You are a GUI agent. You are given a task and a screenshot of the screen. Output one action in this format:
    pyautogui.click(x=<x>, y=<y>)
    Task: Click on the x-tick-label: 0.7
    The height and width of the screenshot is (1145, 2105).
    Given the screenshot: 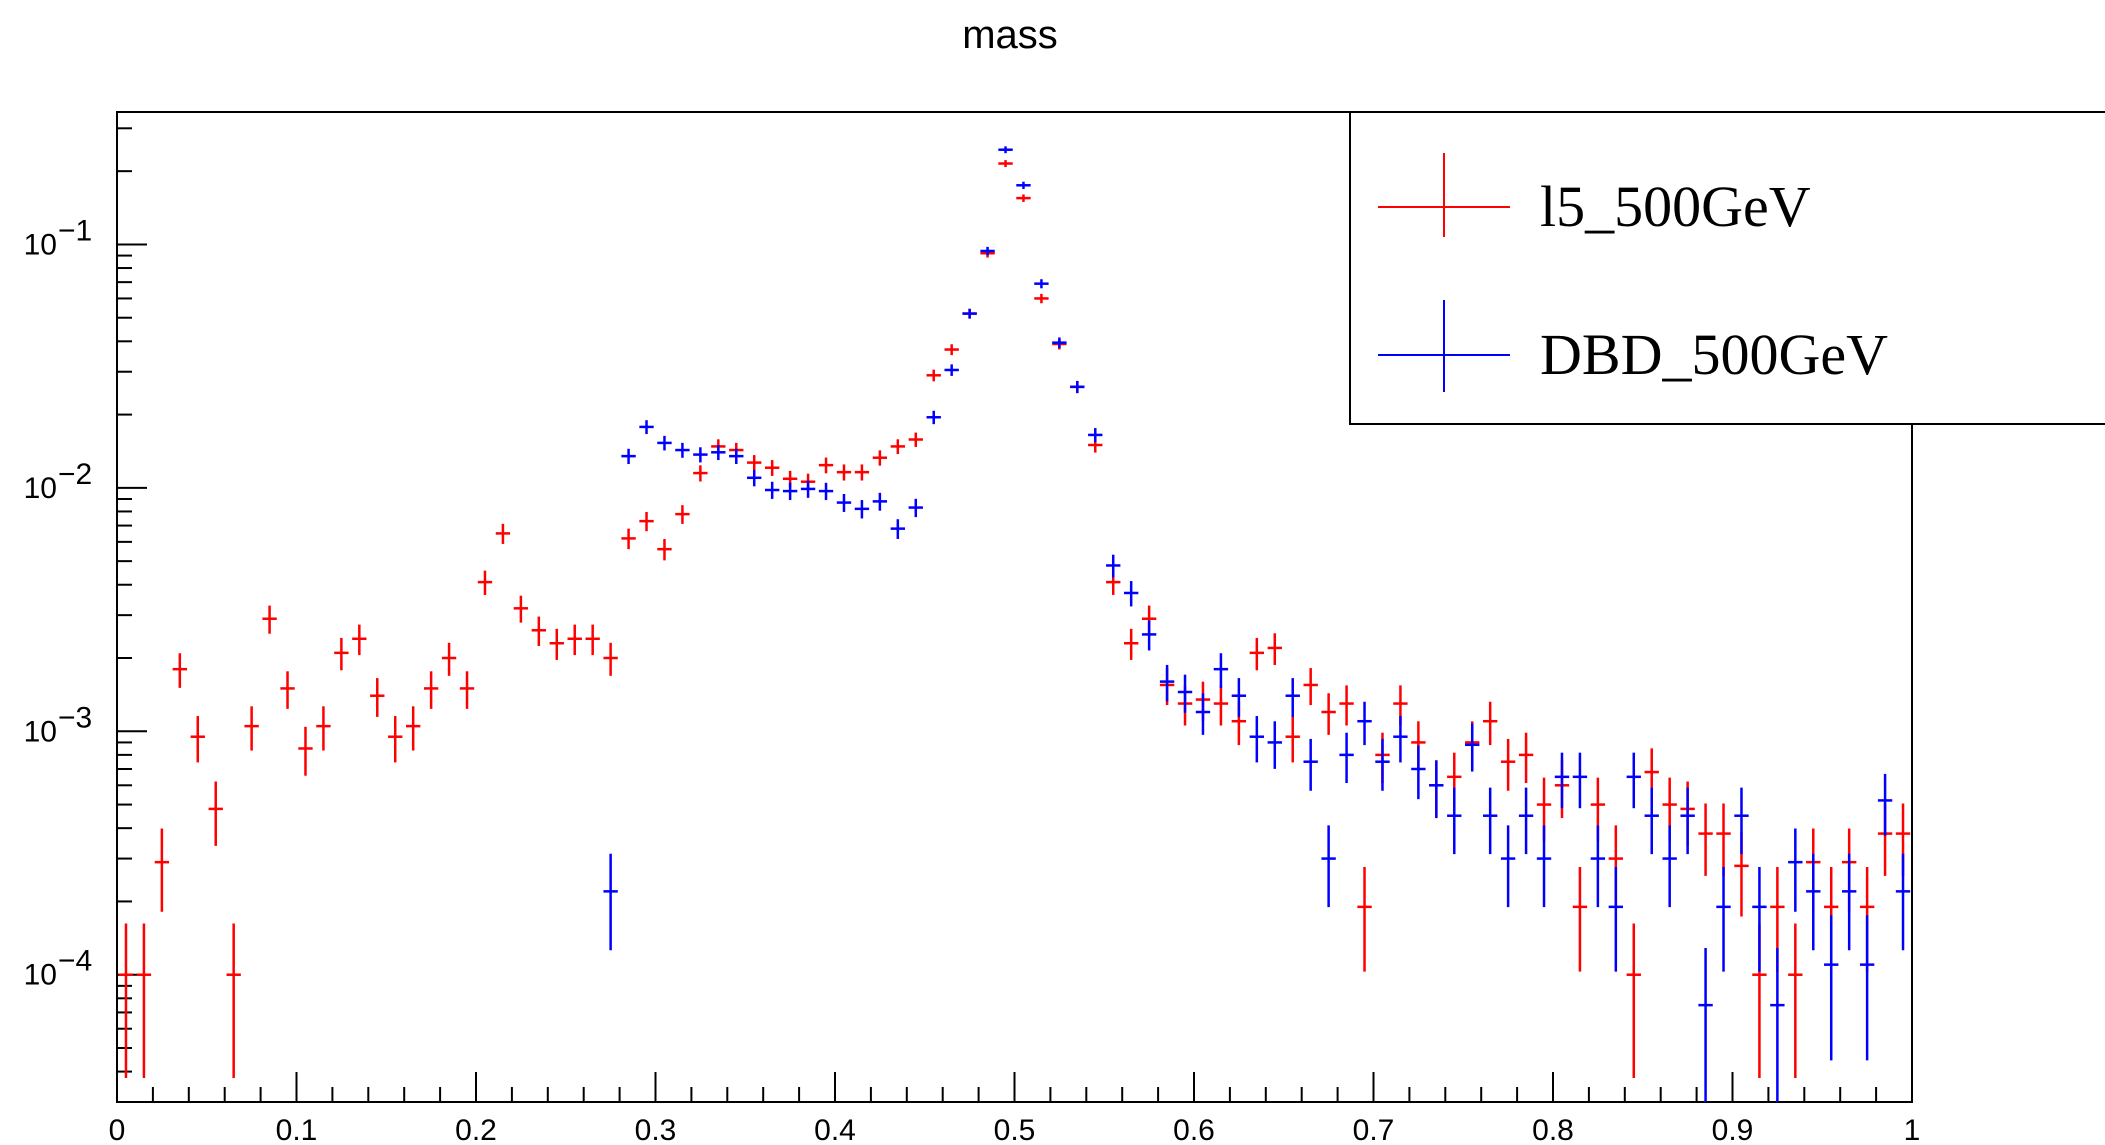 What is the action you would take?
    pyautogui.click(x=1374, y=1129)
    